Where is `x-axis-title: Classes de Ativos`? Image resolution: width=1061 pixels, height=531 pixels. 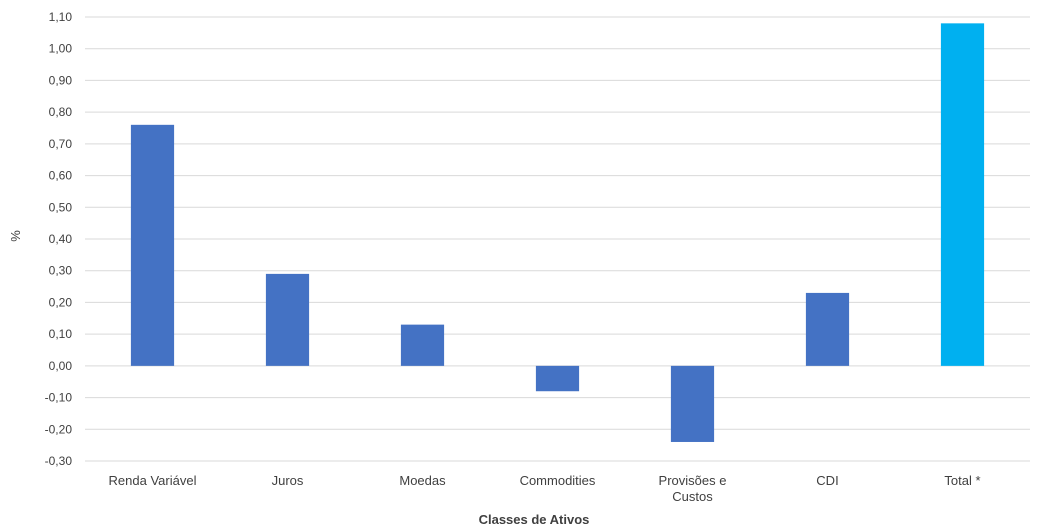 x-axis-title: Classes de Ativos is located at coordinates (534, 519).